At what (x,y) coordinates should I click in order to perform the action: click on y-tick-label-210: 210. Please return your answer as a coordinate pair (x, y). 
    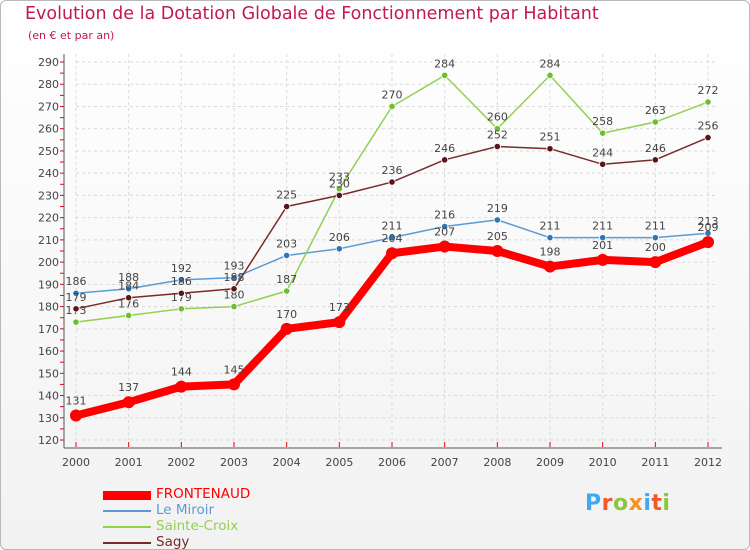
    Looking at the image, I should click on (48, 240).